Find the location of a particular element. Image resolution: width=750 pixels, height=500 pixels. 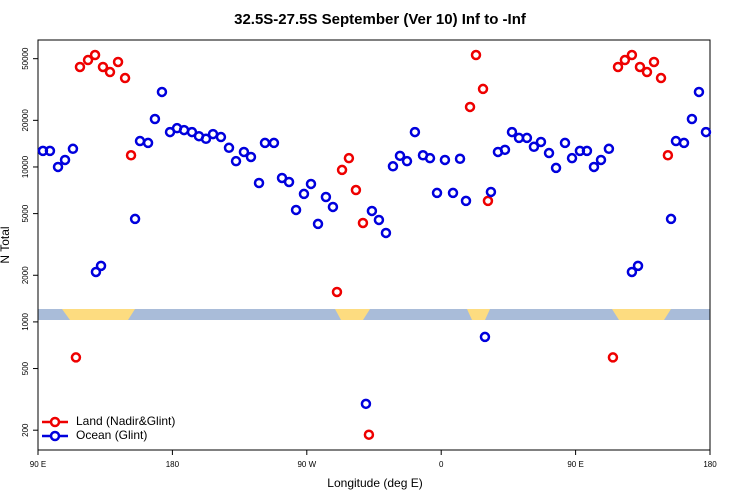

x-tick-label: 90 E is located at coordinates (38, 464).